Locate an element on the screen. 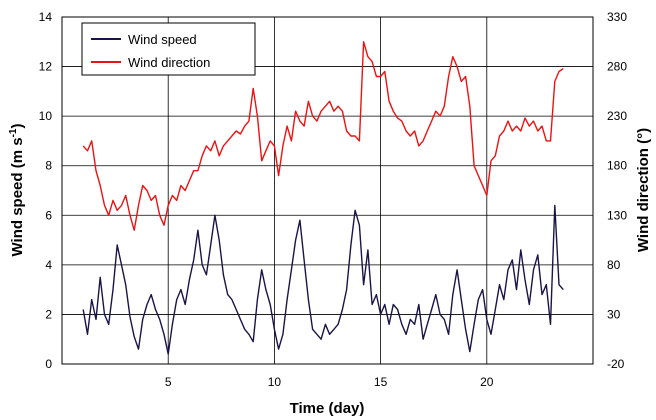 This screenshot has width=656, height=420. y-left-tick-label-7: 14 is located at coordinates (46, 17).